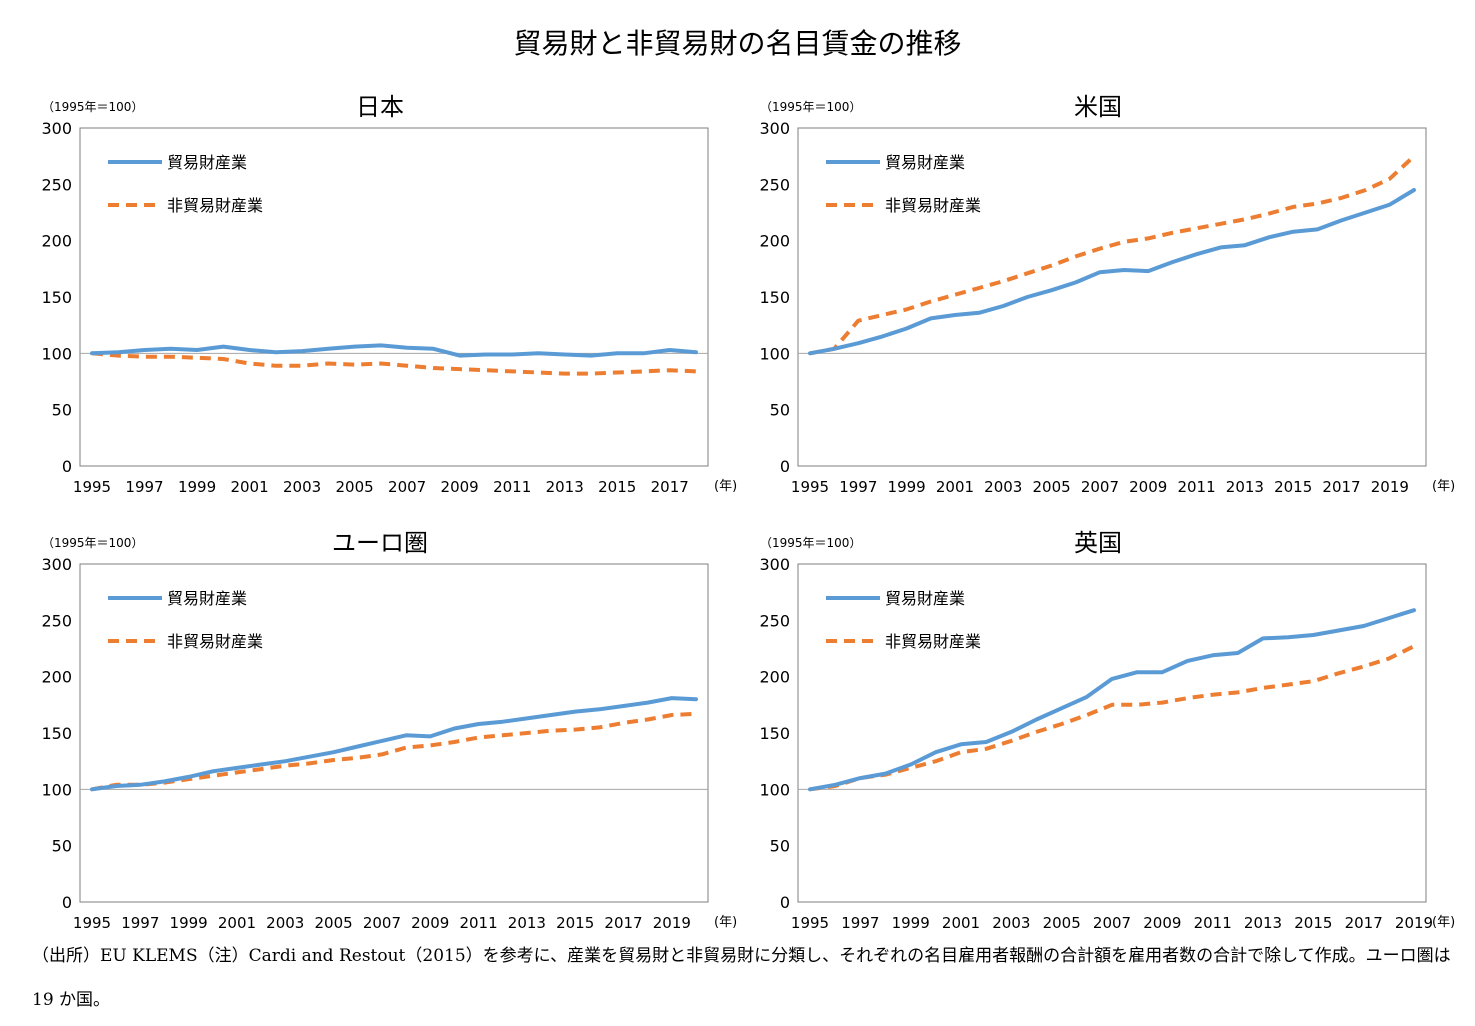 The image size is (1475, 1026). Describe the element at coordinates (56, 297) in the screenshot. I see `y-tick-label: 150` at that location.